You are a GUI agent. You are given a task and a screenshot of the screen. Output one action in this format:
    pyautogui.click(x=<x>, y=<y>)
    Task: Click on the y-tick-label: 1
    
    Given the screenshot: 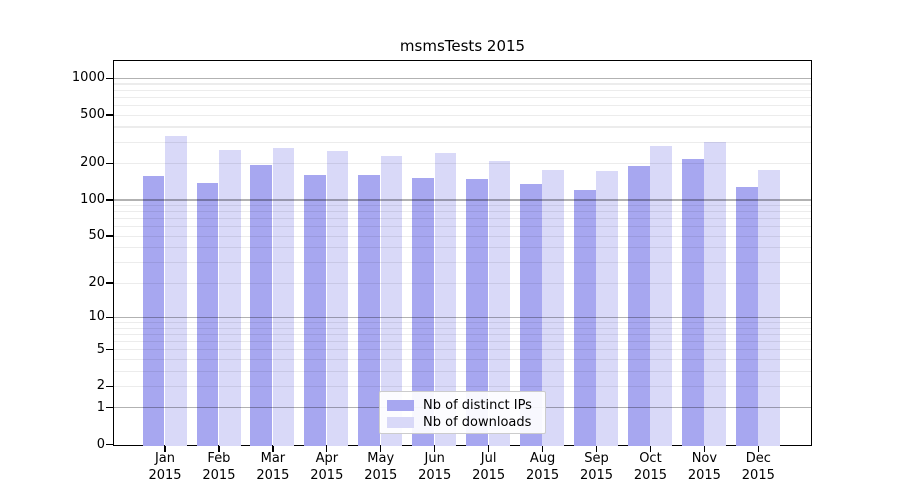 What is the action you would take?
    pyautogui.click(x=100, y=407)
    